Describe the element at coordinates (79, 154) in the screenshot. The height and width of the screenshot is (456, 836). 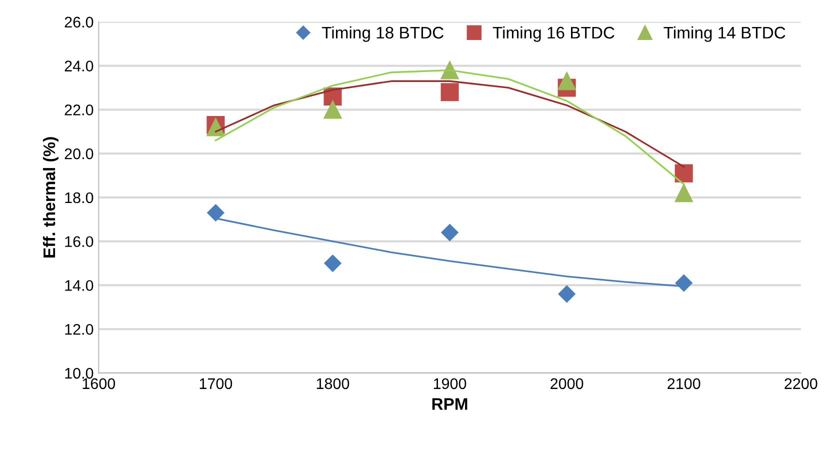
I see `y-tick-label: 20.0` at that location.